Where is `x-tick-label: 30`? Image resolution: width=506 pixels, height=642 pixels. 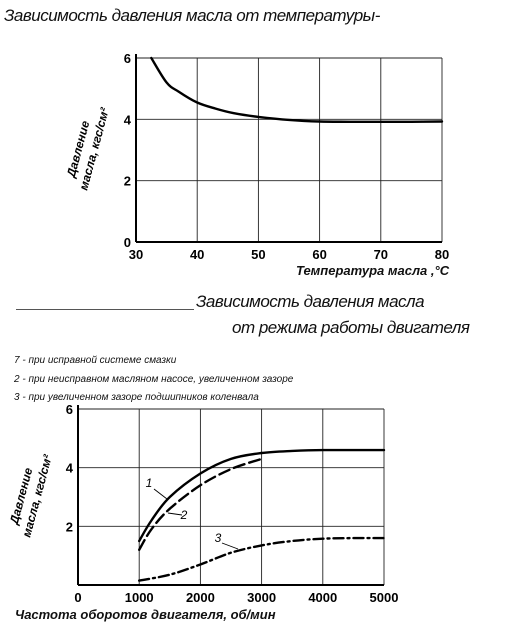 x-tick-label: 30 is located at coordinates (136, 254).